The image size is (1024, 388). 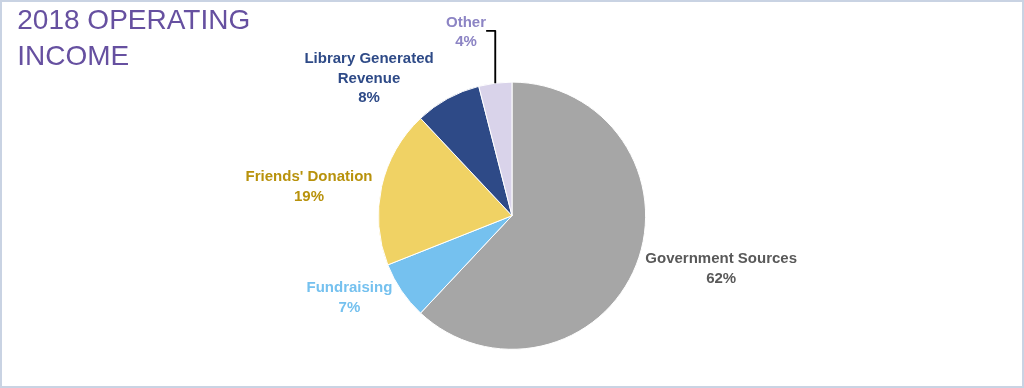 What do you see at coordinates (466, 21) in the screenshot?
I see `slice-label: Other` at bounding box center [466, 21].